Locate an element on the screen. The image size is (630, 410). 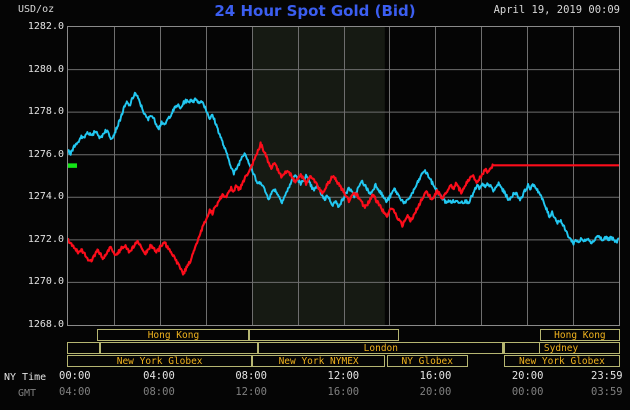
session-bar-ny-globex: NY Globex is located at coordinates (427, 361).